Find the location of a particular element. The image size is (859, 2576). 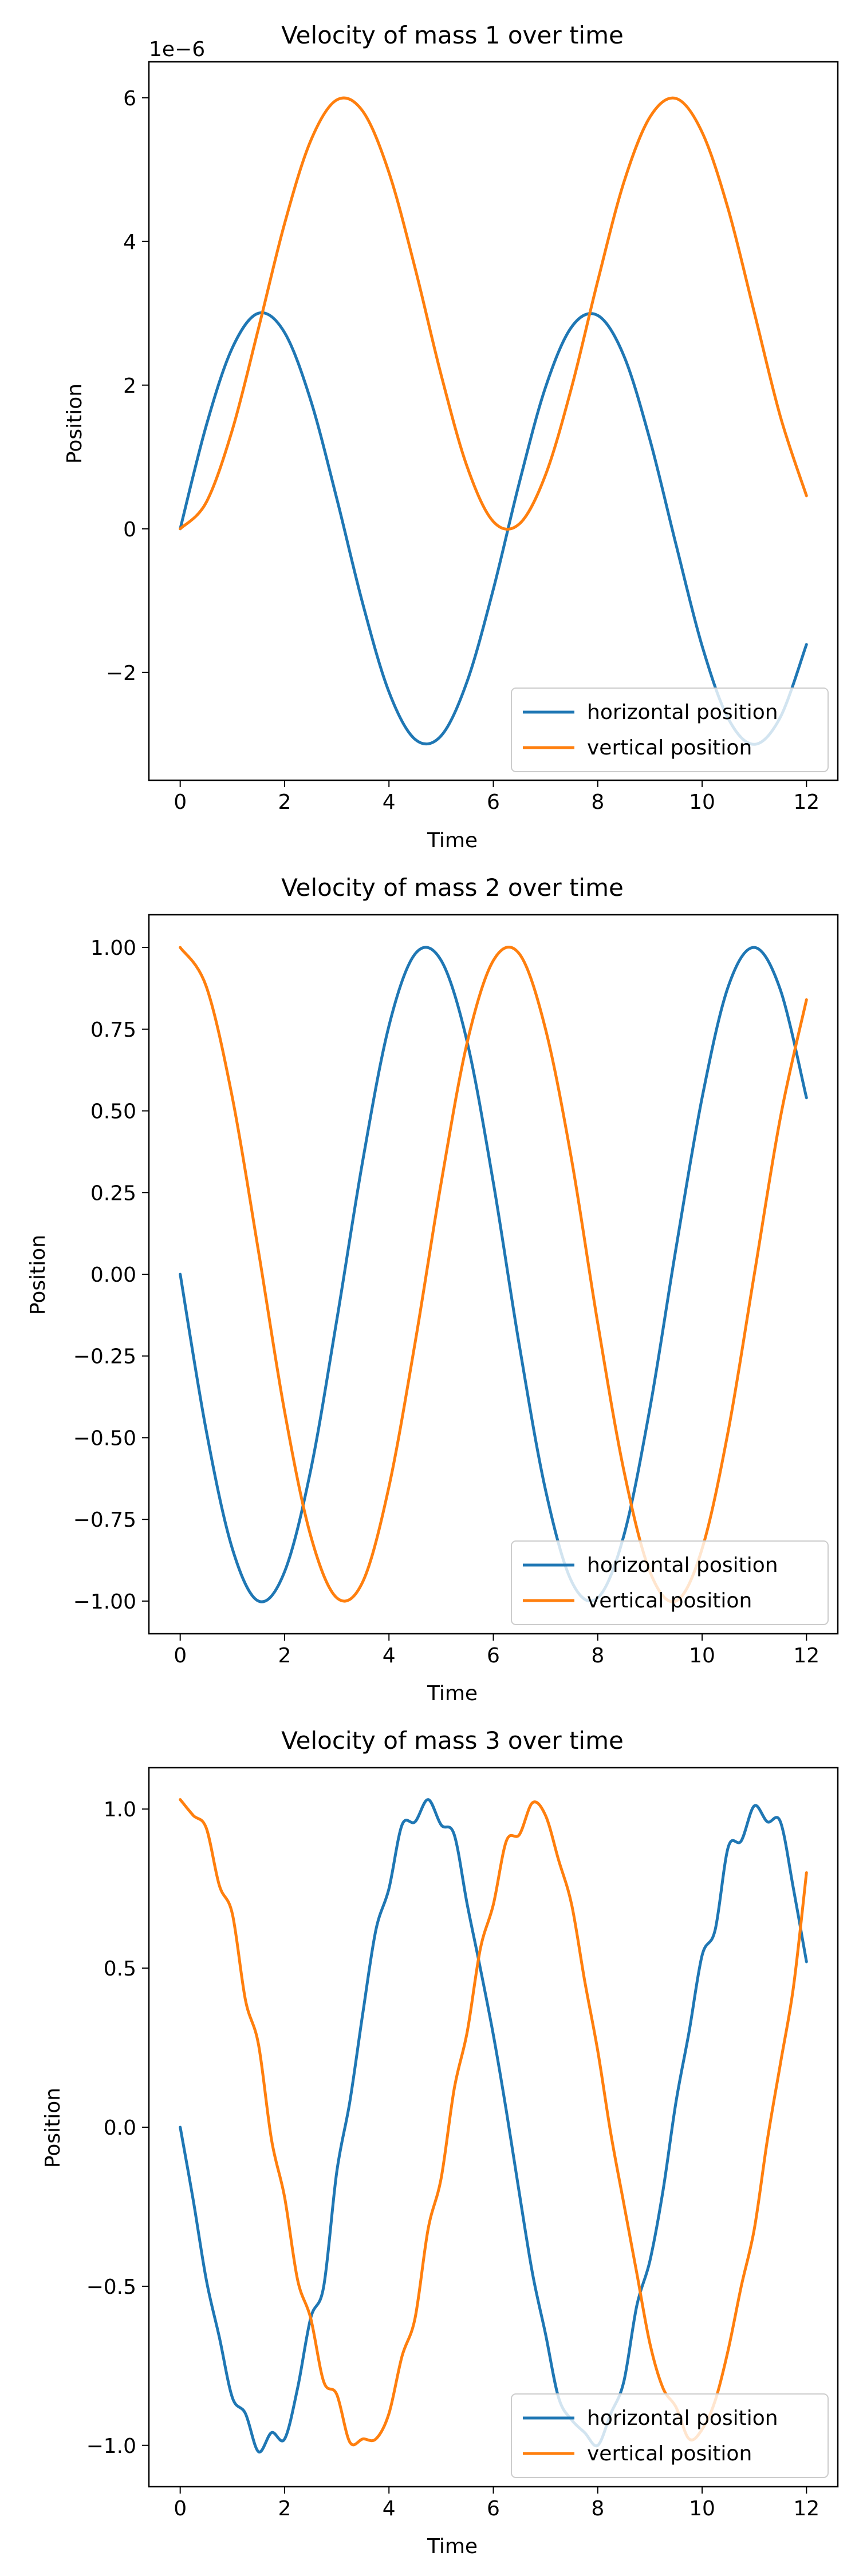

y-tick-label: 0 is located at coordinates (129, 530).